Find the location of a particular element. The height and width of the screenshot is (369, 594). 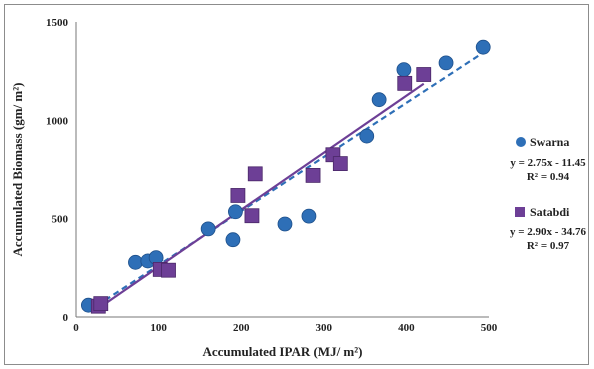

x-tick-label: 100 is located at coordinates (158, 328).